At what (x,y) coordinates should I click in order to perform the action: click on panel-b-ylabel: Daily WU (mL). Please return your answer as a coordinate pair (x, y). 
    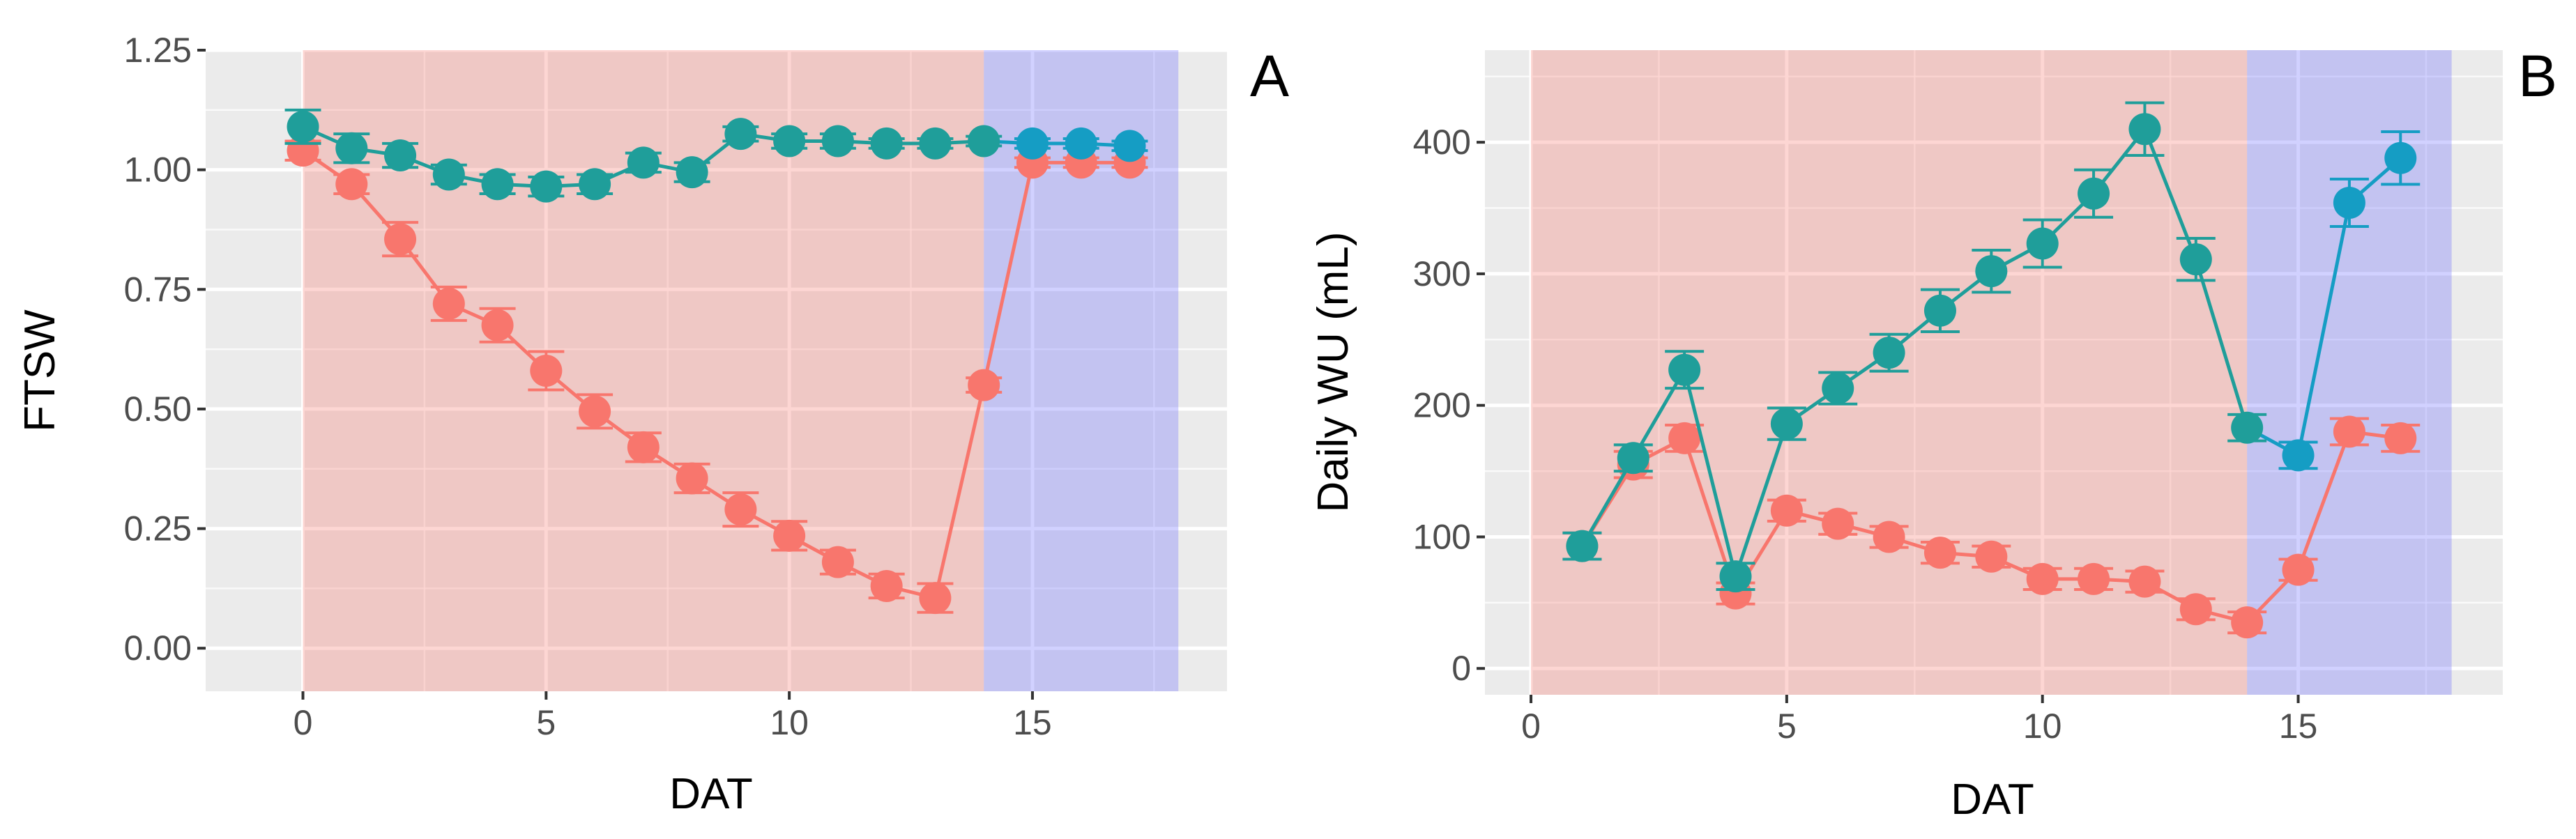
    Looking at the image, I should click on (1333, 372).